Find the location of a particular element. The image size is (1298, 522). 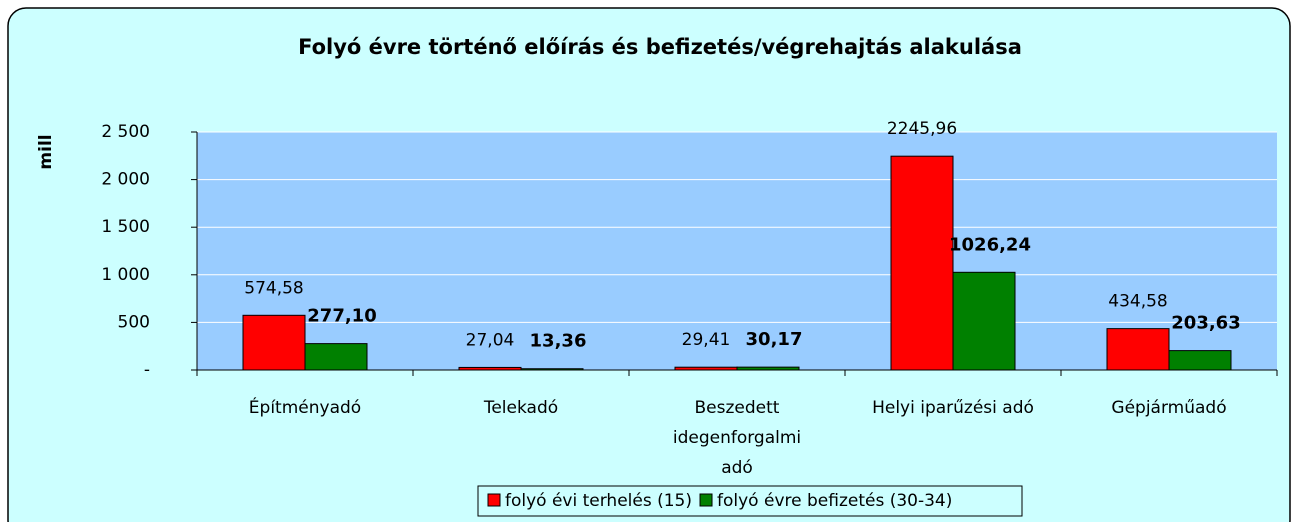

value-label: 1026,24 is located at coordinates (990, 244).